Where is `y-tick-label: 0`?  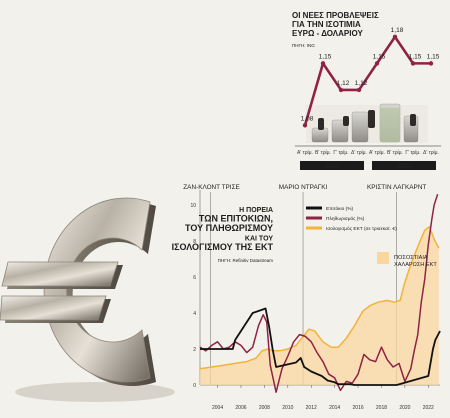 y-tick-label: 0 is located at coordinates (194, 386).